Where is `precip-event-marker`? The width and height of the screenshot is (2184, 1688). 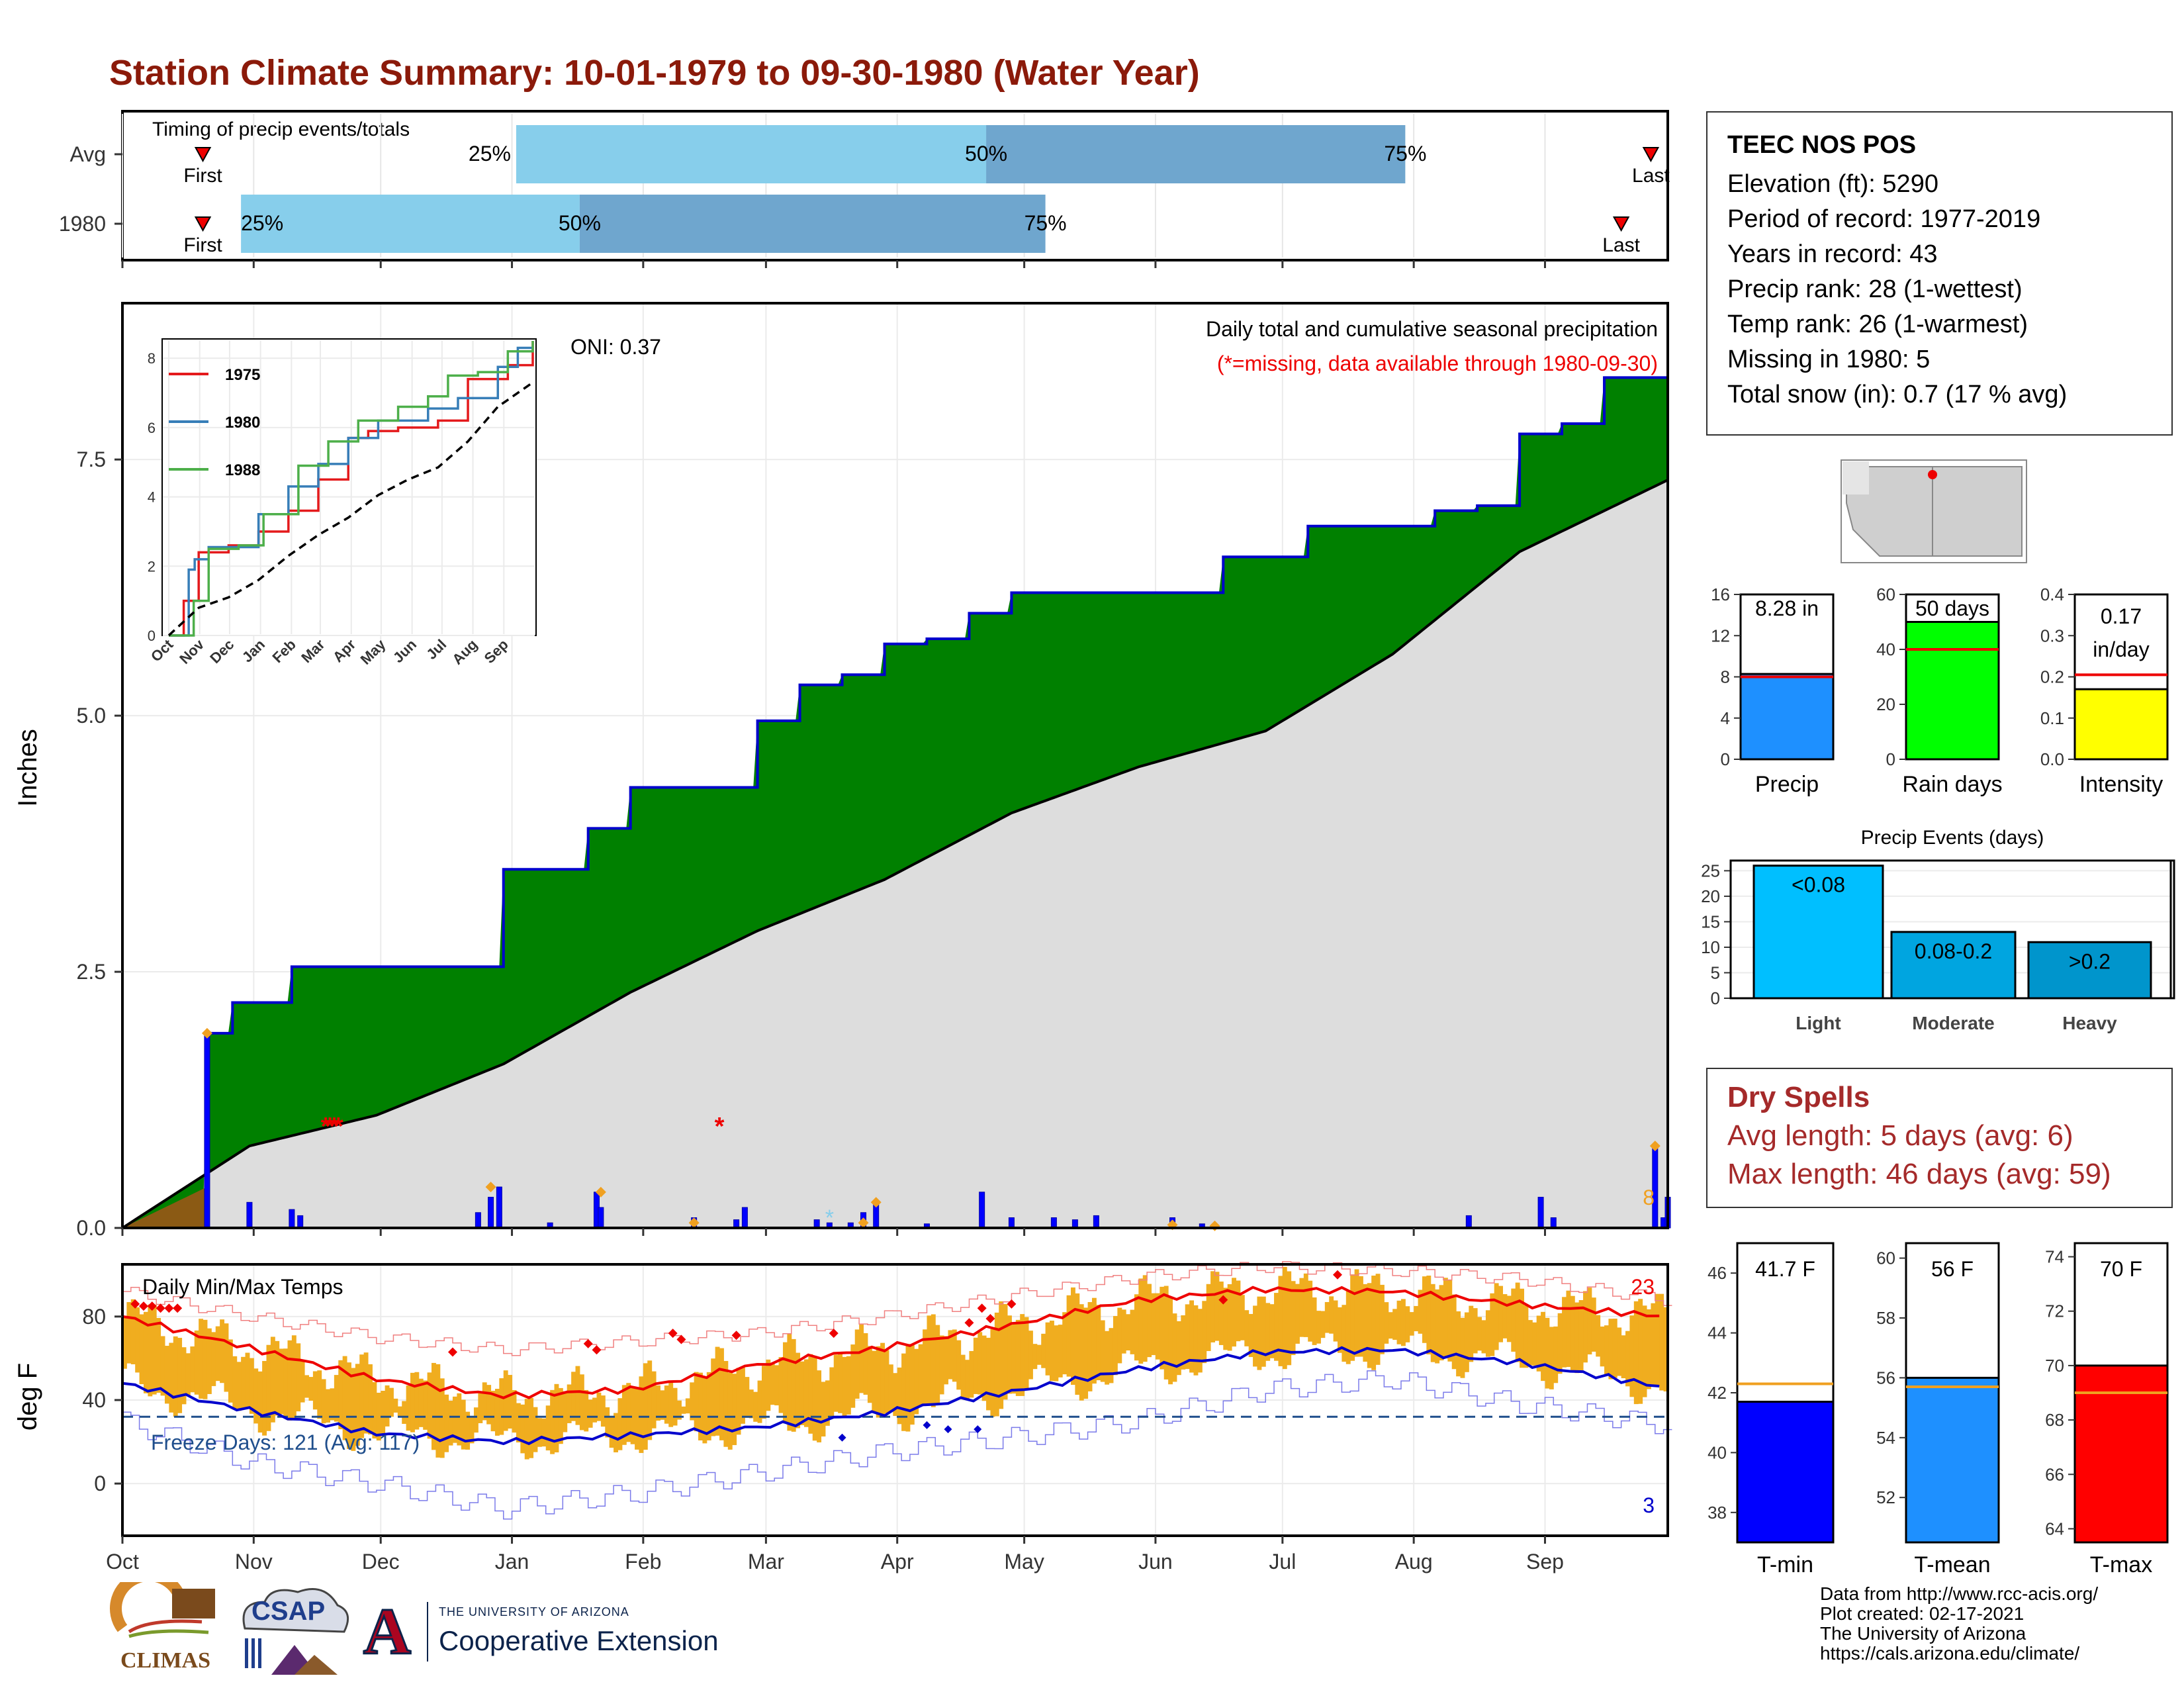 precip-event-marker is located at coordinates (491, 1187).